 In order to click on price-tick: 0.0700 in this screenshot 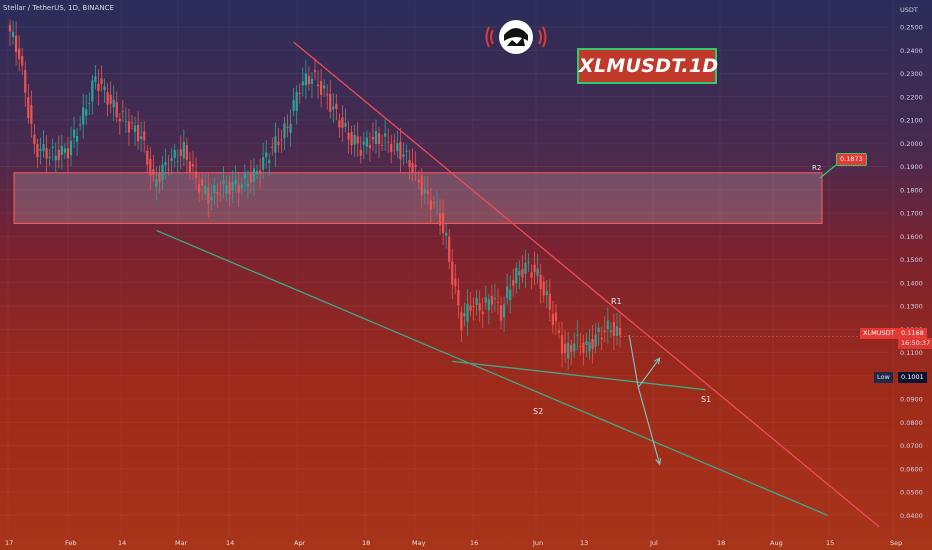, I will do `click(911, 446)`.